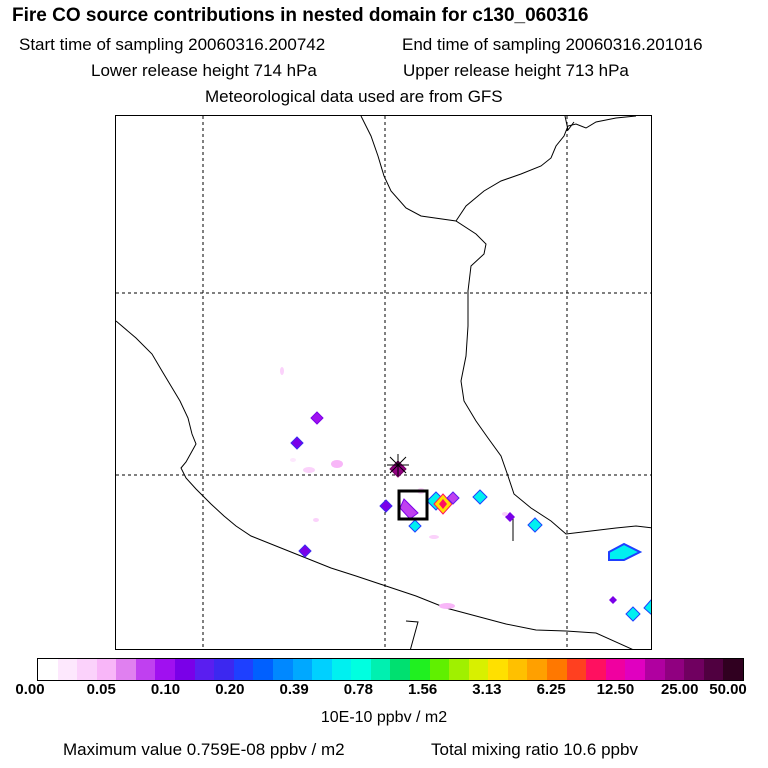 This screenshot has height=768, width=768. What do you see at coordinates (487, 689) in the screenshot?
I see `colorbar-tick-label: 3.13` at bounding box center [487, 689].